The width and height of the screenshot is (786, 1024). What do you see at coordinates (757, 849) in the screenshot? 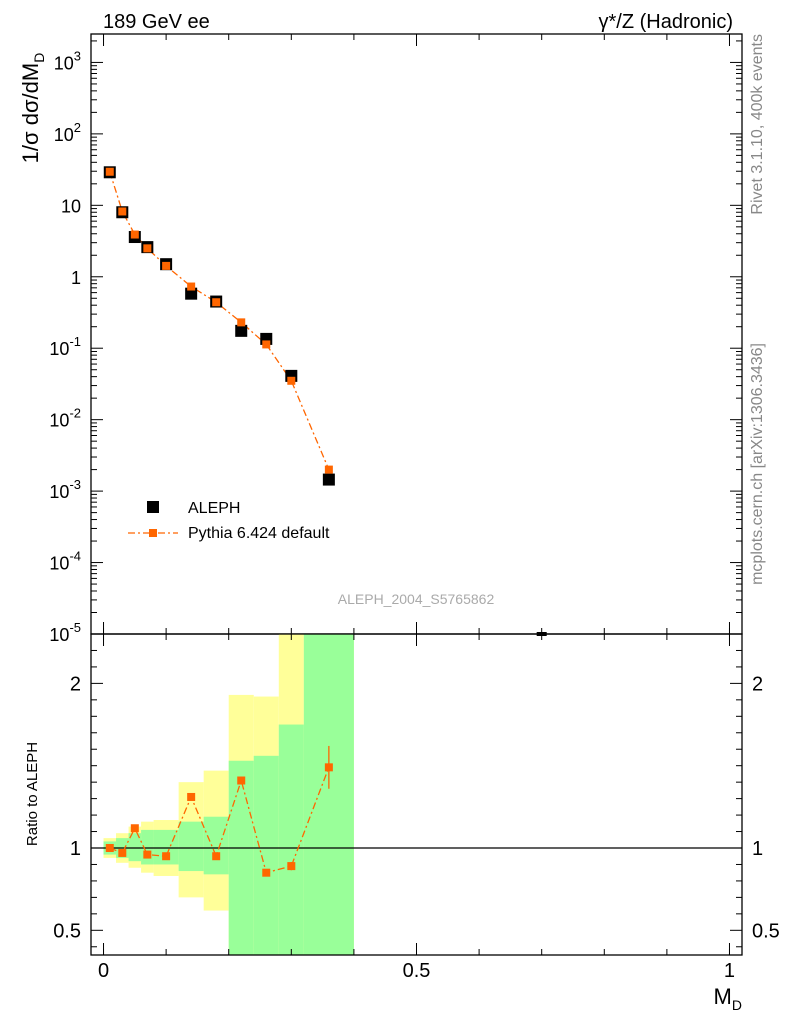
I see `ratio-y-tick-label-right: 1` at bounding box center [757, 849].